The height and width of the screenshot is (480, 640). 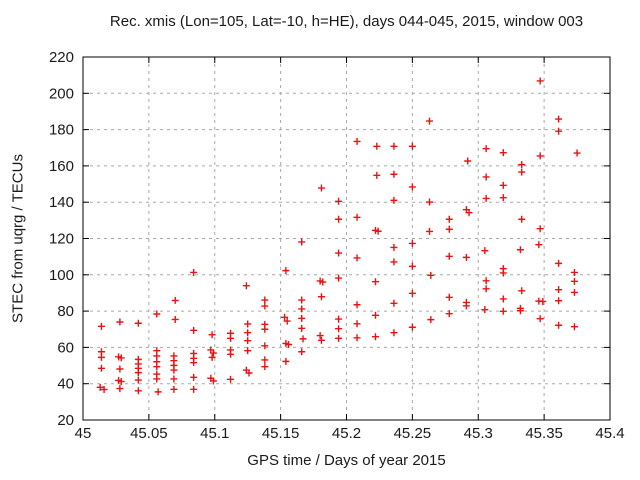 I want to click on x-tick-label: 45.15, so click(x=281, y=433).